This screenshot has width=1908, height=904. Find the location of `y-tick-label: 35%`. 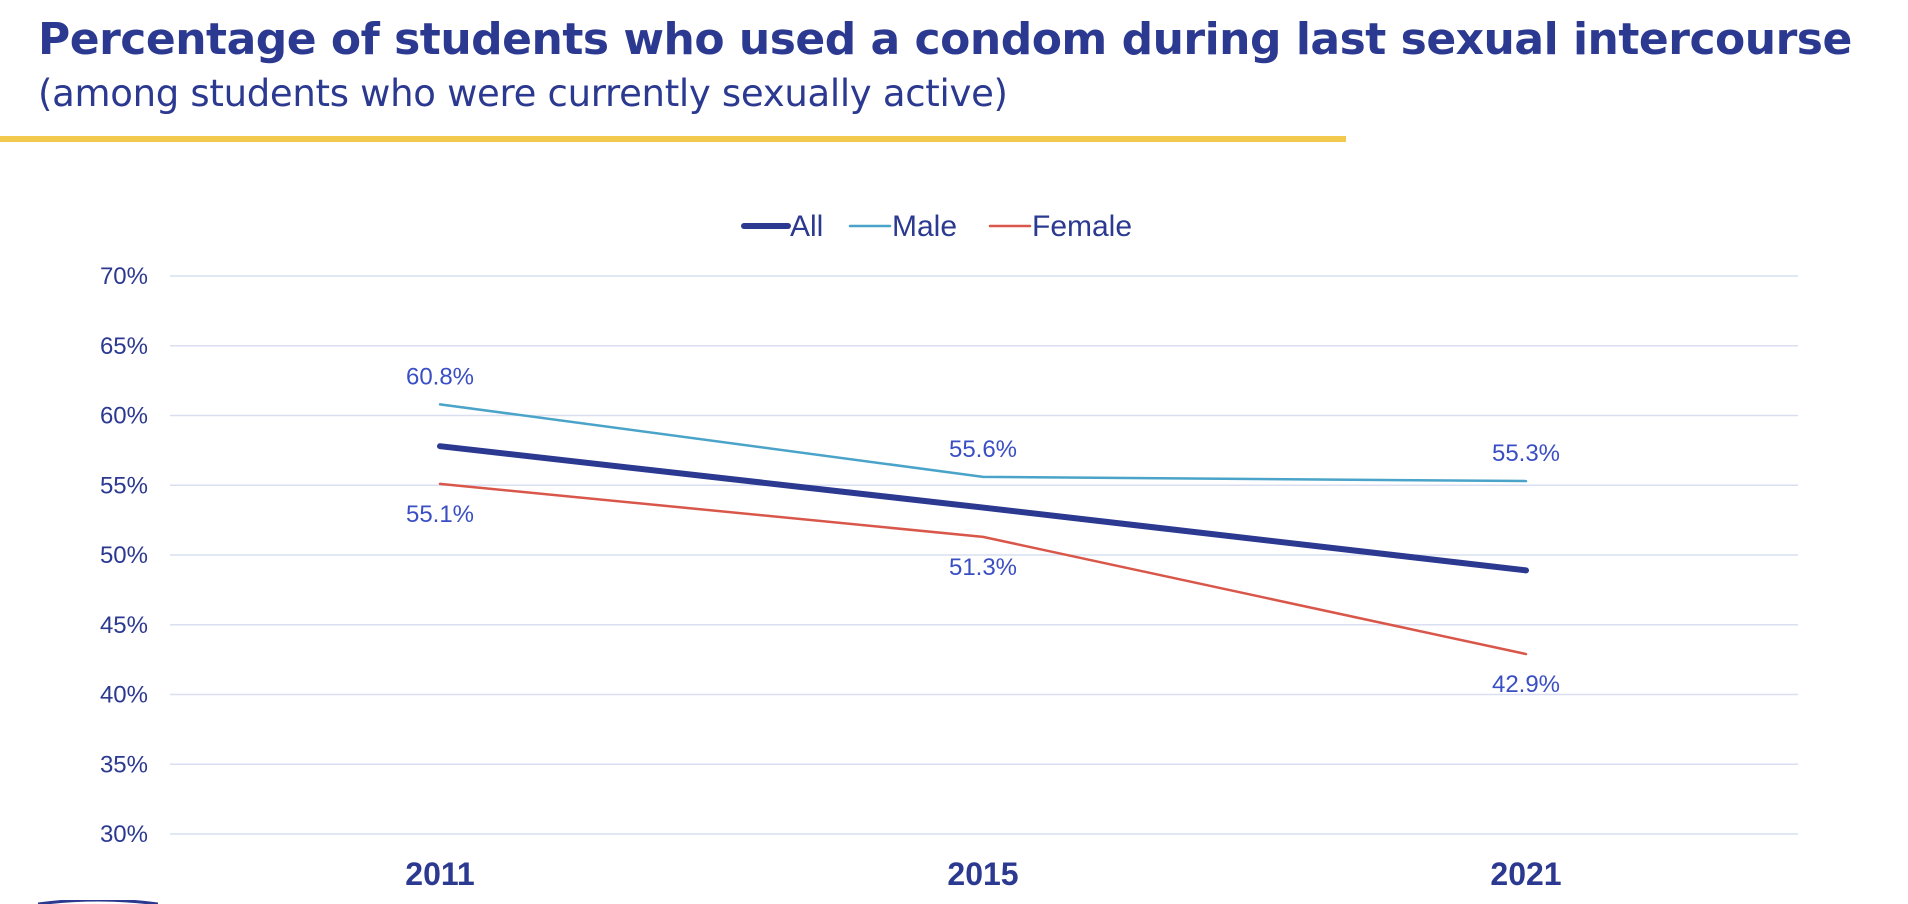

y-tick-label: 35% is located at coordinates (124, 764).